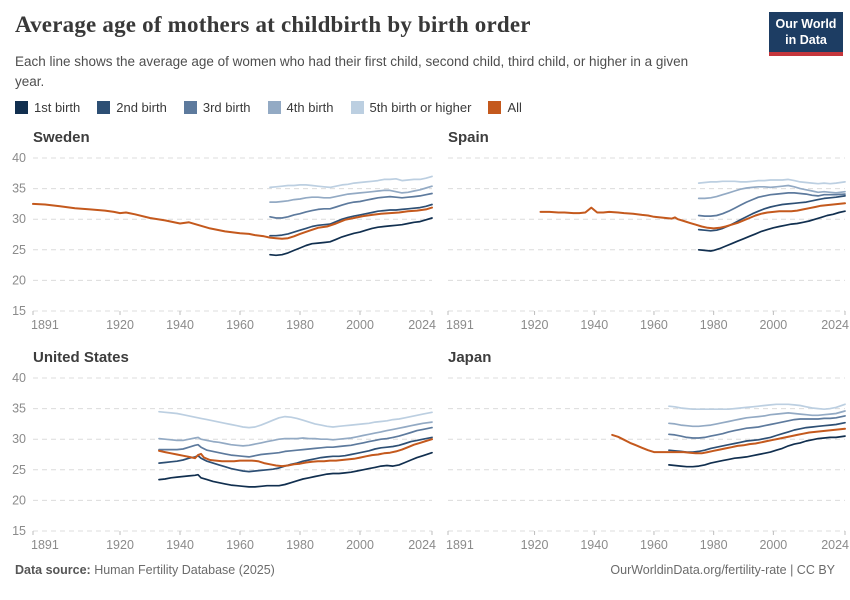 The width and height of the screenshot is (850, 600). Describe the element at coordinates (57, 107) in the screenshot. I see `legend-label: 1st birth` at that location.